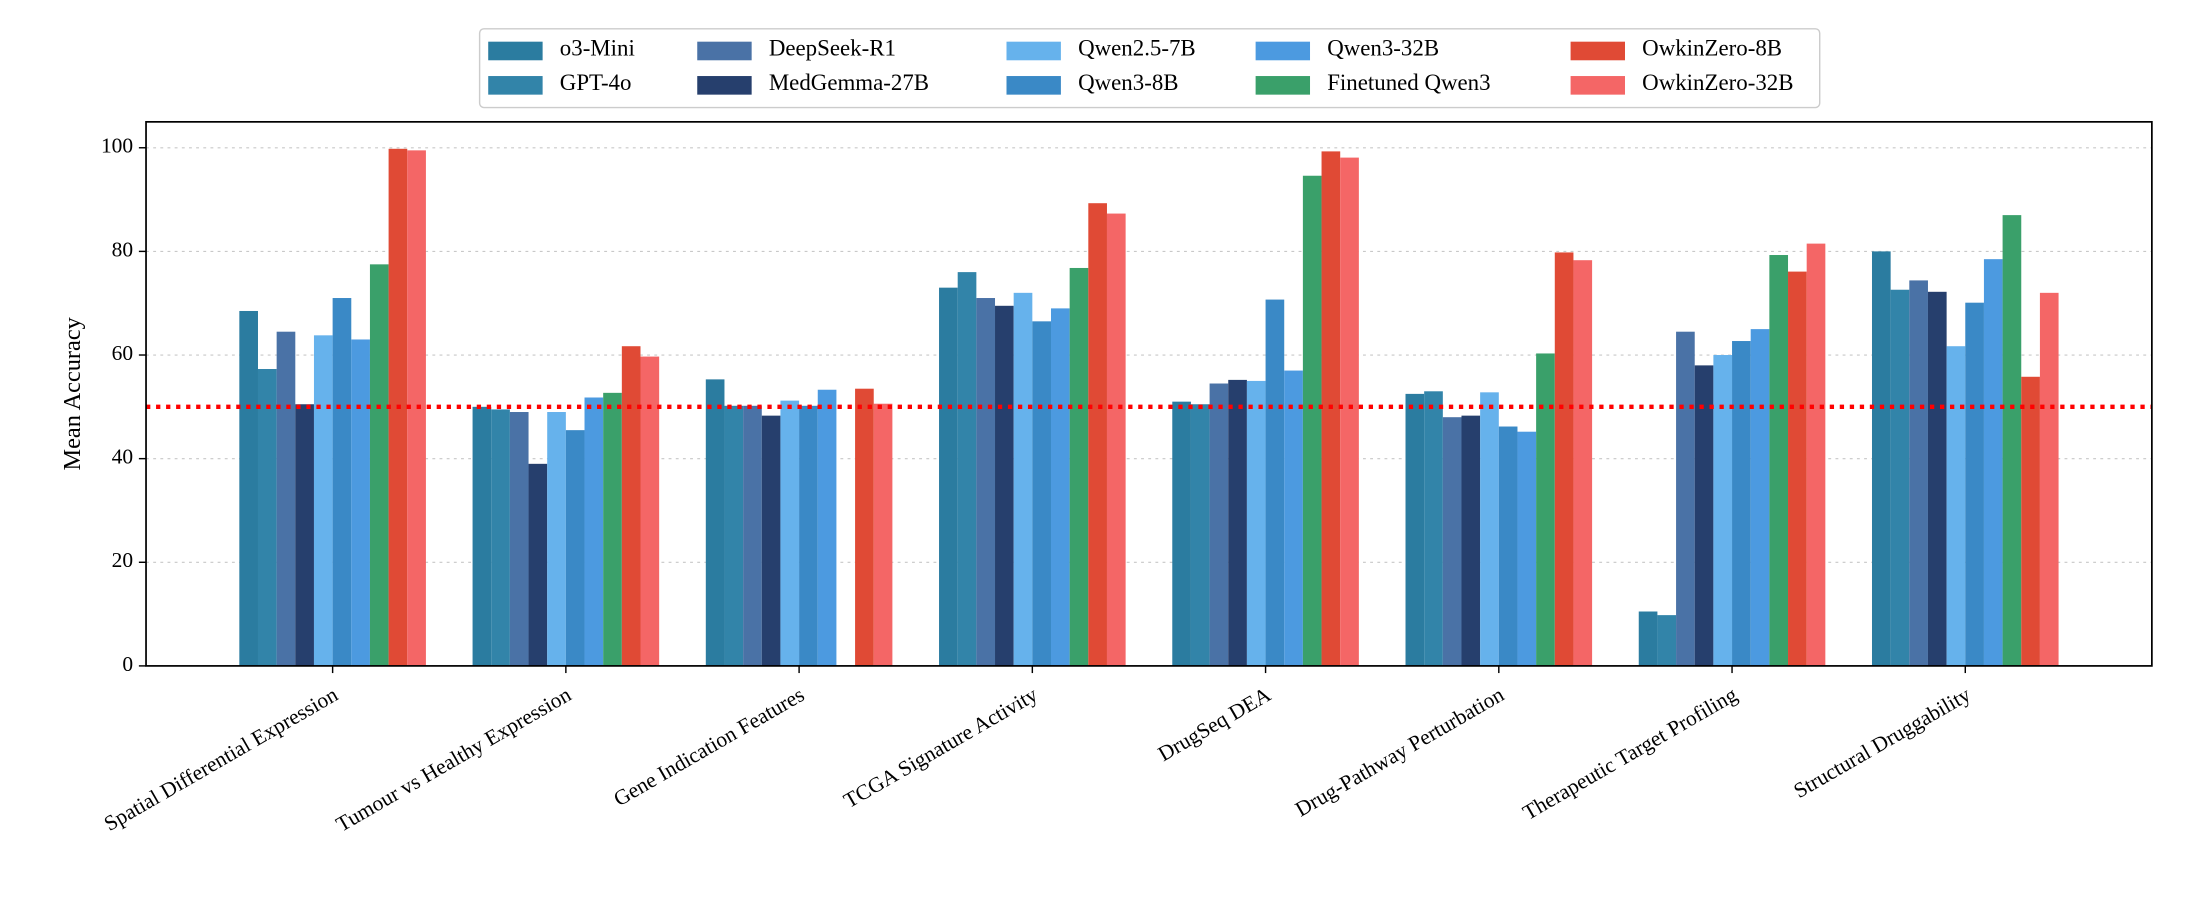 This screenshot has height=898, width=2212. I want to click on y-axis-label: Mean Accuracy, so click(72, 393).